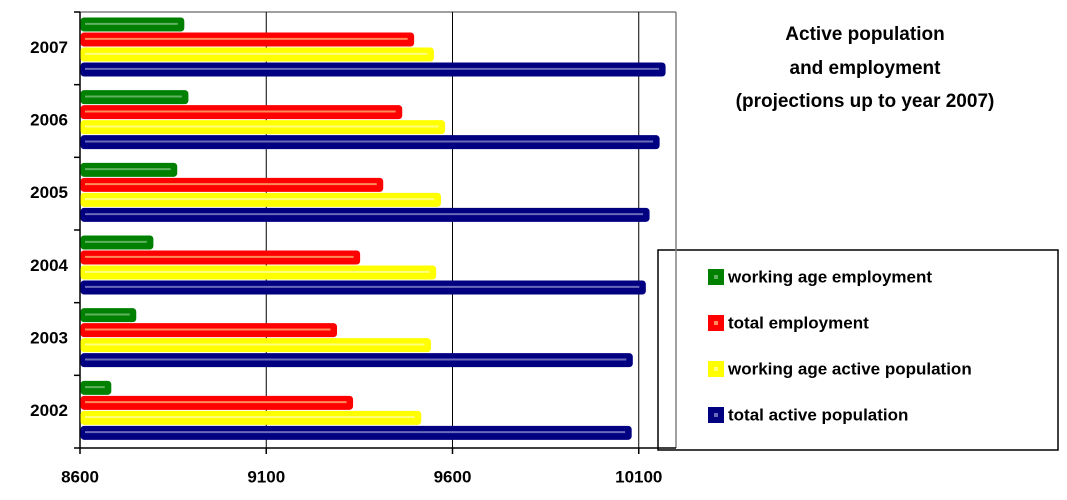  What do you see at coordinates (49, 47) in the screenshot?
I see `y-tick-label: 2007` at bounding box center [49, 47].